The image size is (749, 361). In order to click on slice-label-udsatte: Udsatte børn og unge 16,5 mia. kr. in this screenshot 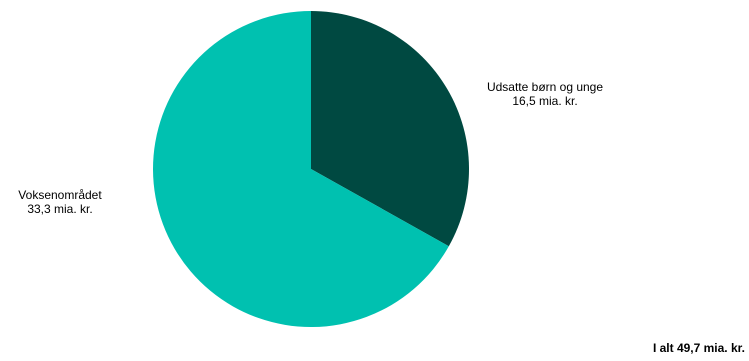, I will do `click(545, 94)`.